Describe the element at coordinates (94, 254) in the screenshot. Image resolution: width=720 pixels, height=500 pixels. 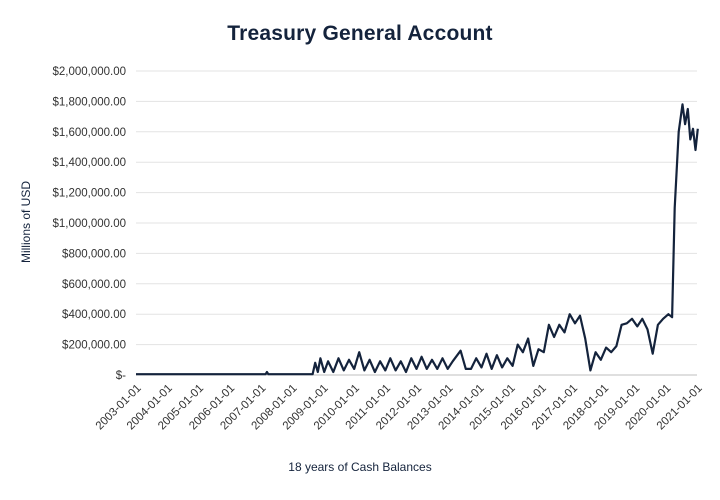
I see `y-tick-label: $800,000.00` at that location.